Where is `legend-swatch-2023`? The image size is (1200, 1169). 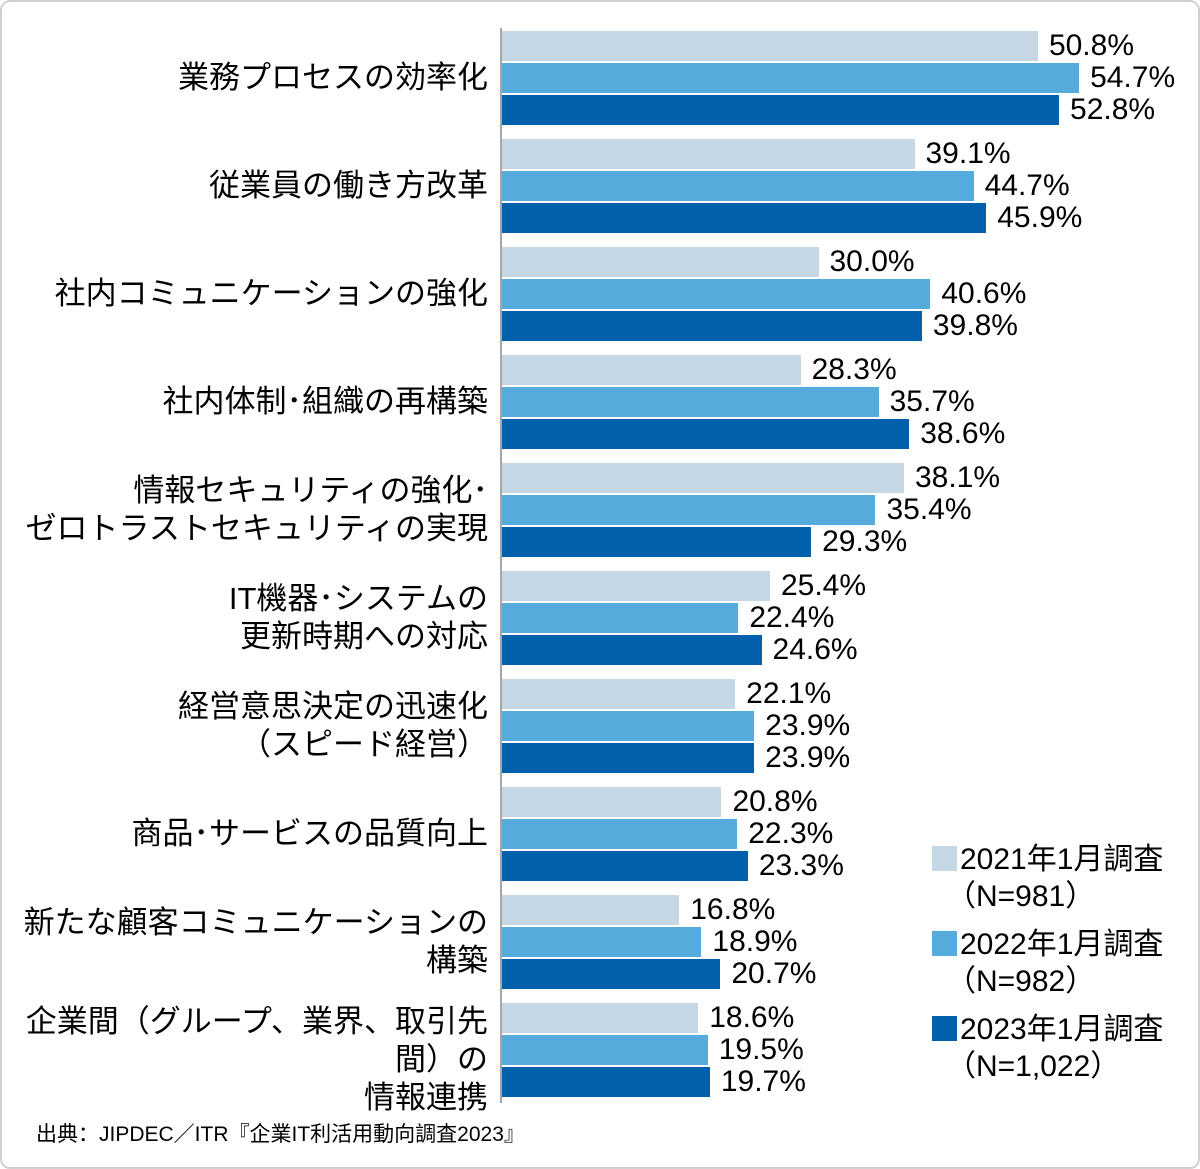 legend-swatch-2023 is located at coordinates (944, 1028).